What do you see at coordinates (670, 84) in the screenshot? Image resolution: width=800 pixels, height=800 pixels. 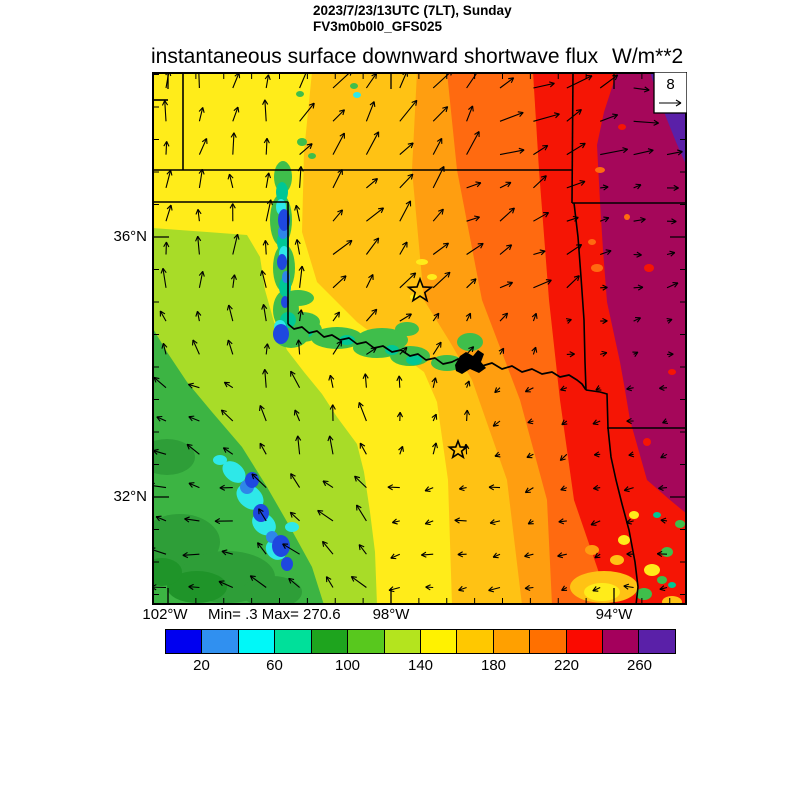 I see `reference-vector-value: 8` at bounding box center [670, 84].